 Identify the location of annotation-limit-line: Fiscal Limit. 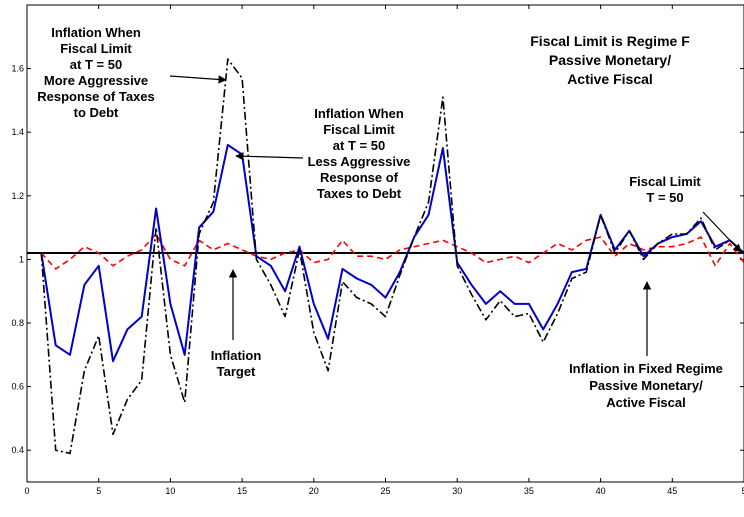
(665, 181).